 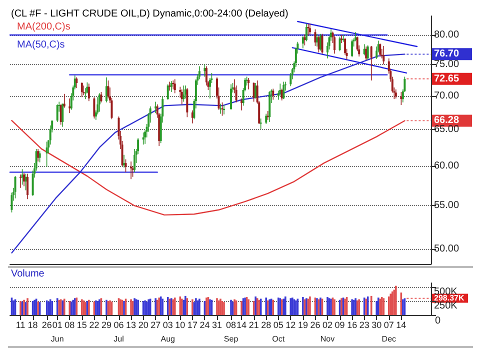 I want to click on x-tick-label: 21, so click(x=253, y=325).